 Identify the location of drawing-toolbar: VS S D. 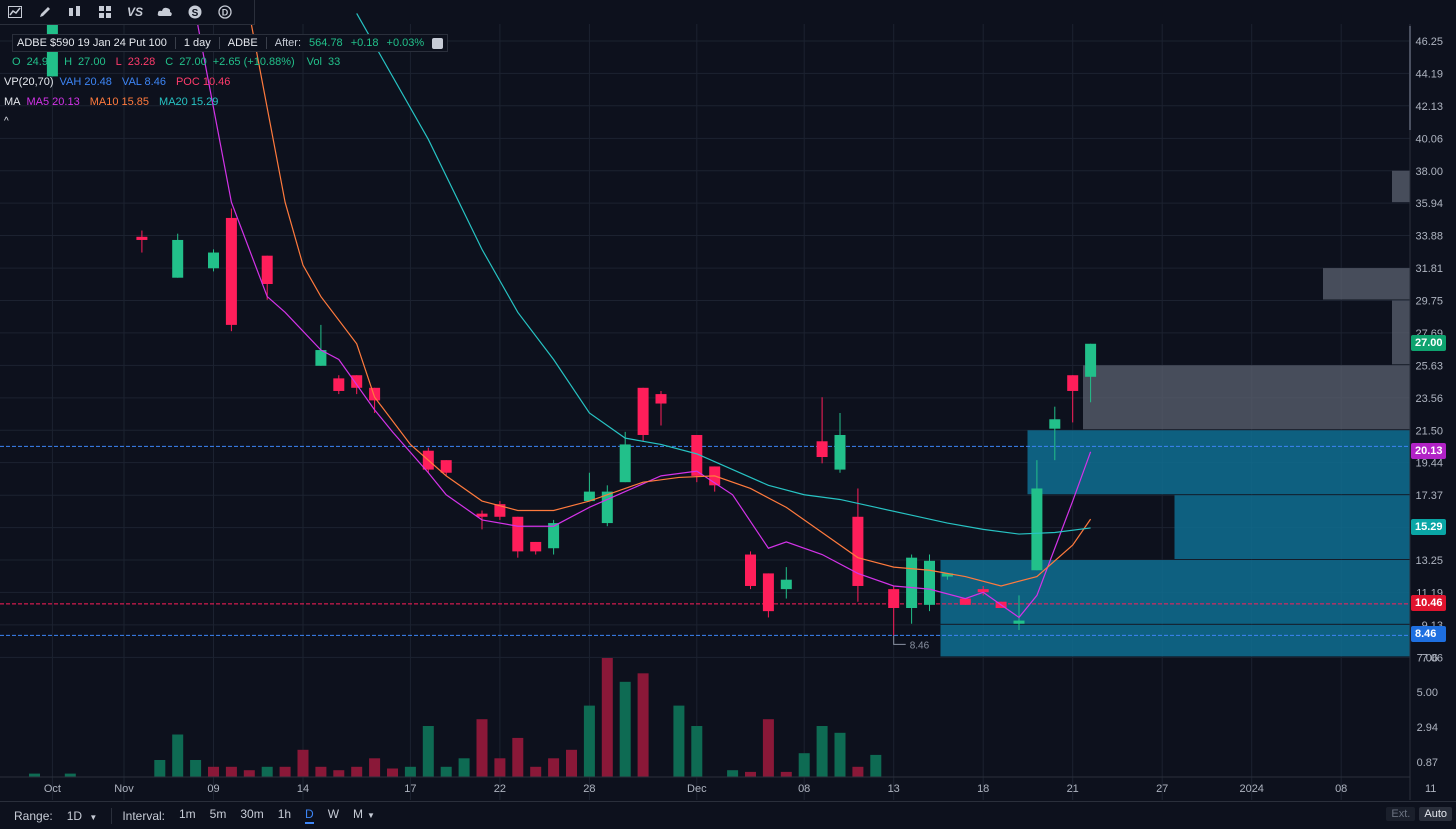
(127, 12).